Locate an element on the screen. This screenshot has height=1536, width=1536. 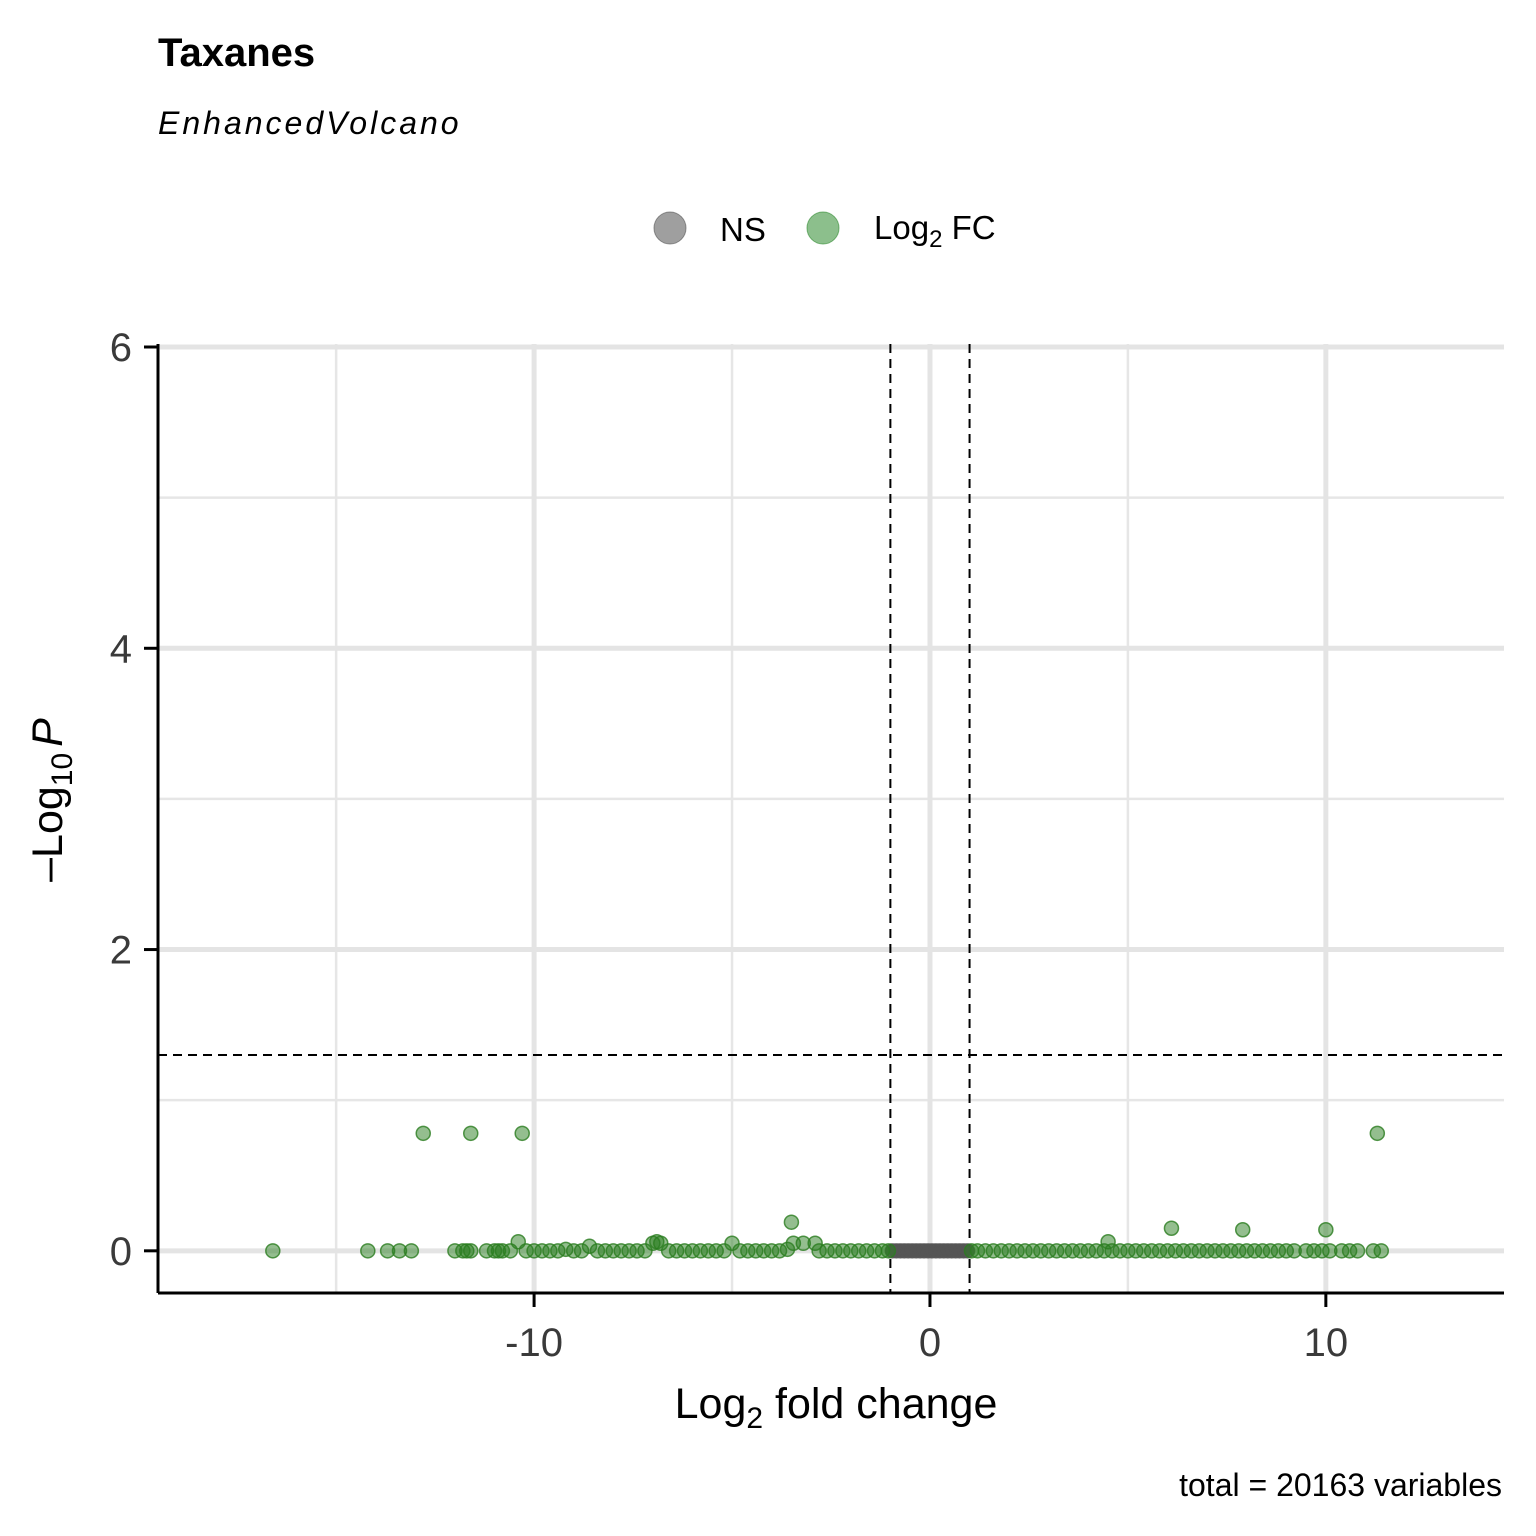
caption: total = 20163 variables is located at coordinates (1340, 1485).